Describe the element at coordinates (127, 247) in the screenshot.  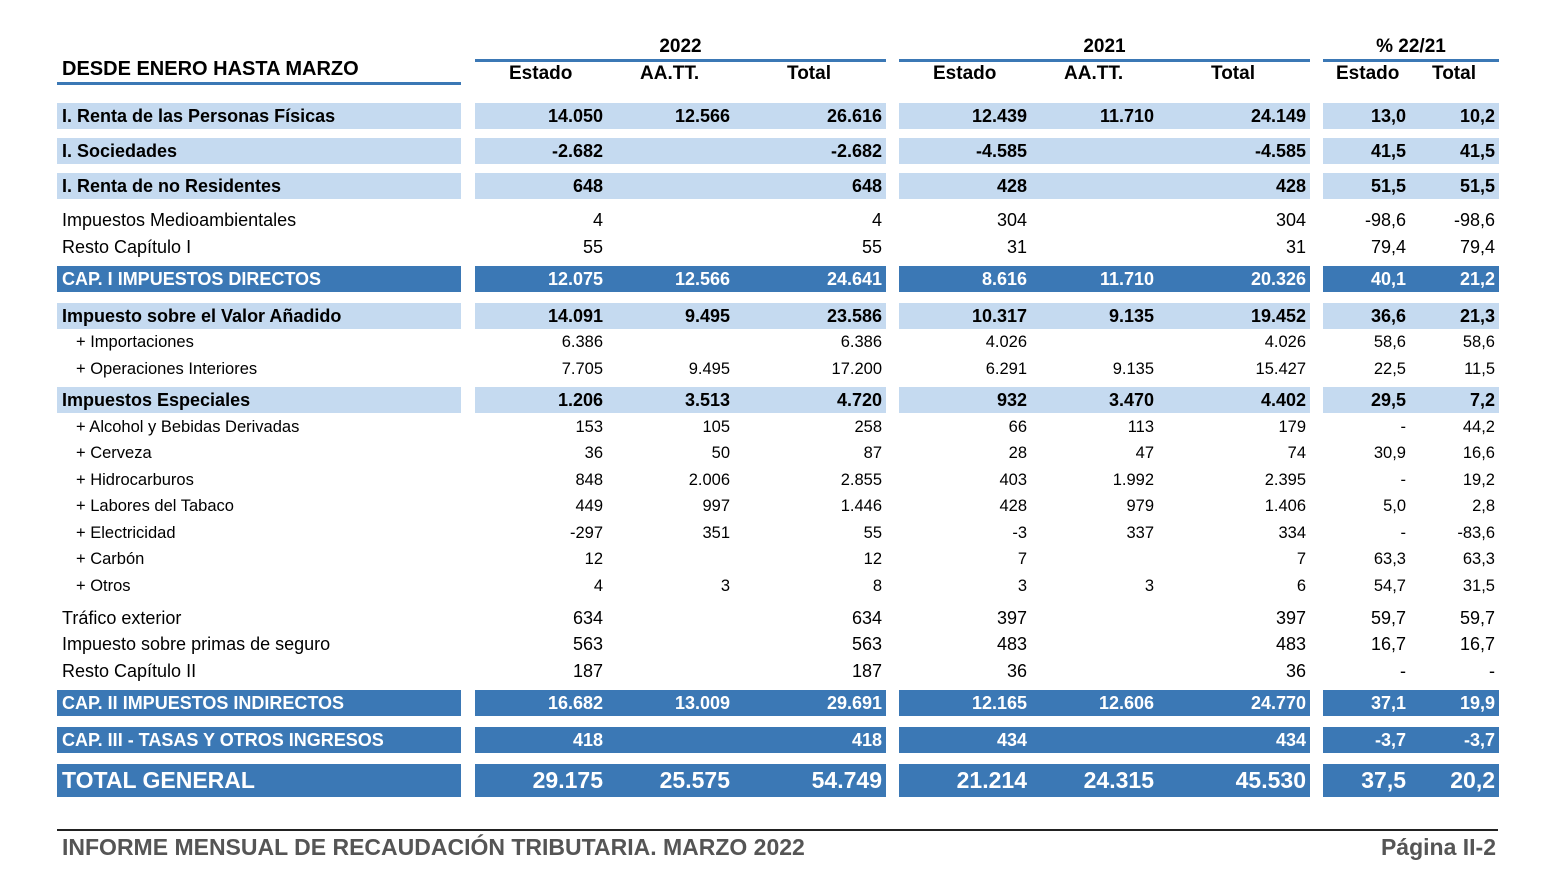
I see `row-label: Resto Capítulo I` at that location.